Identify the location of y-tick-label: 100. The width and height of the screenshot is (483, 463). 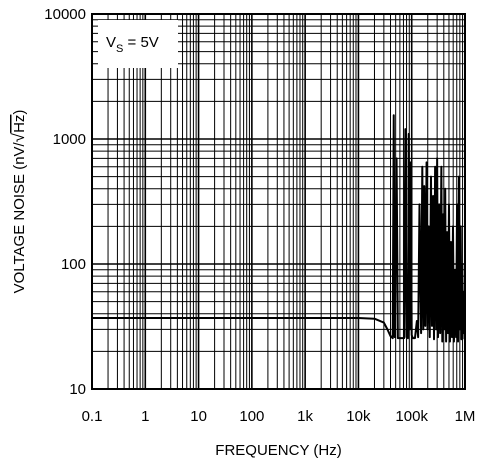
(73, 264).